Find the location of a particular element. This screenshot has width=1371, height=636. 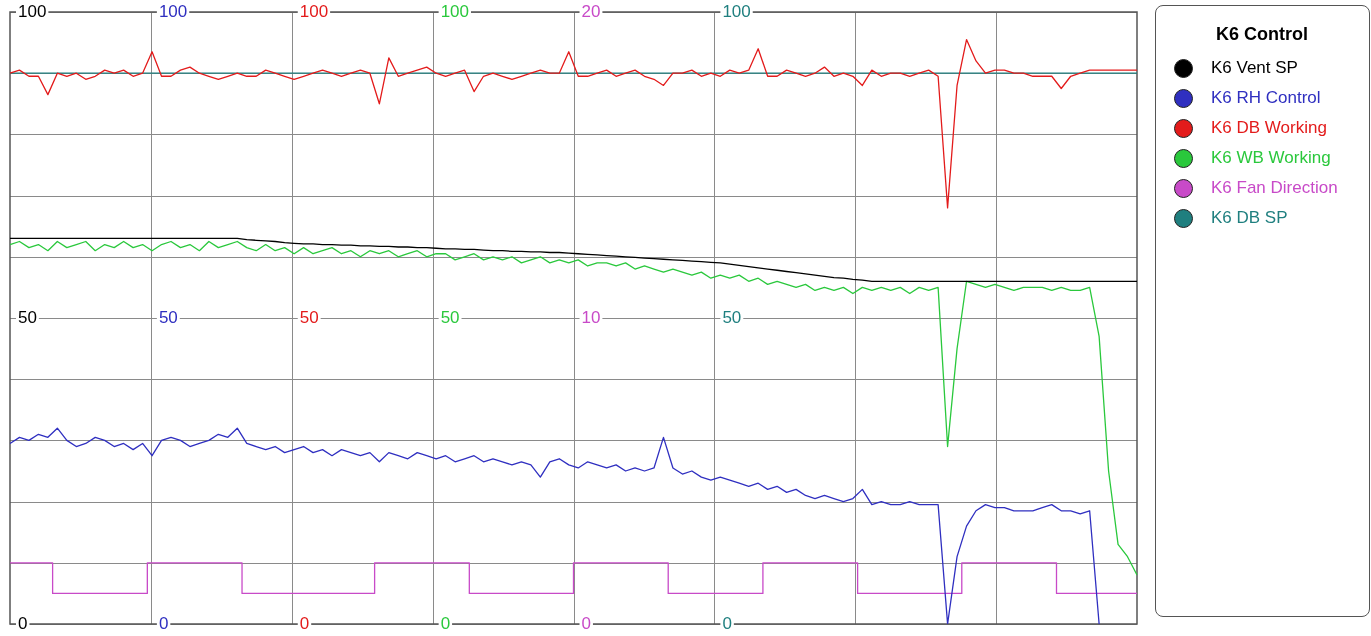

legend-label: K6 WB Working is located at coordinates (1271, 158).